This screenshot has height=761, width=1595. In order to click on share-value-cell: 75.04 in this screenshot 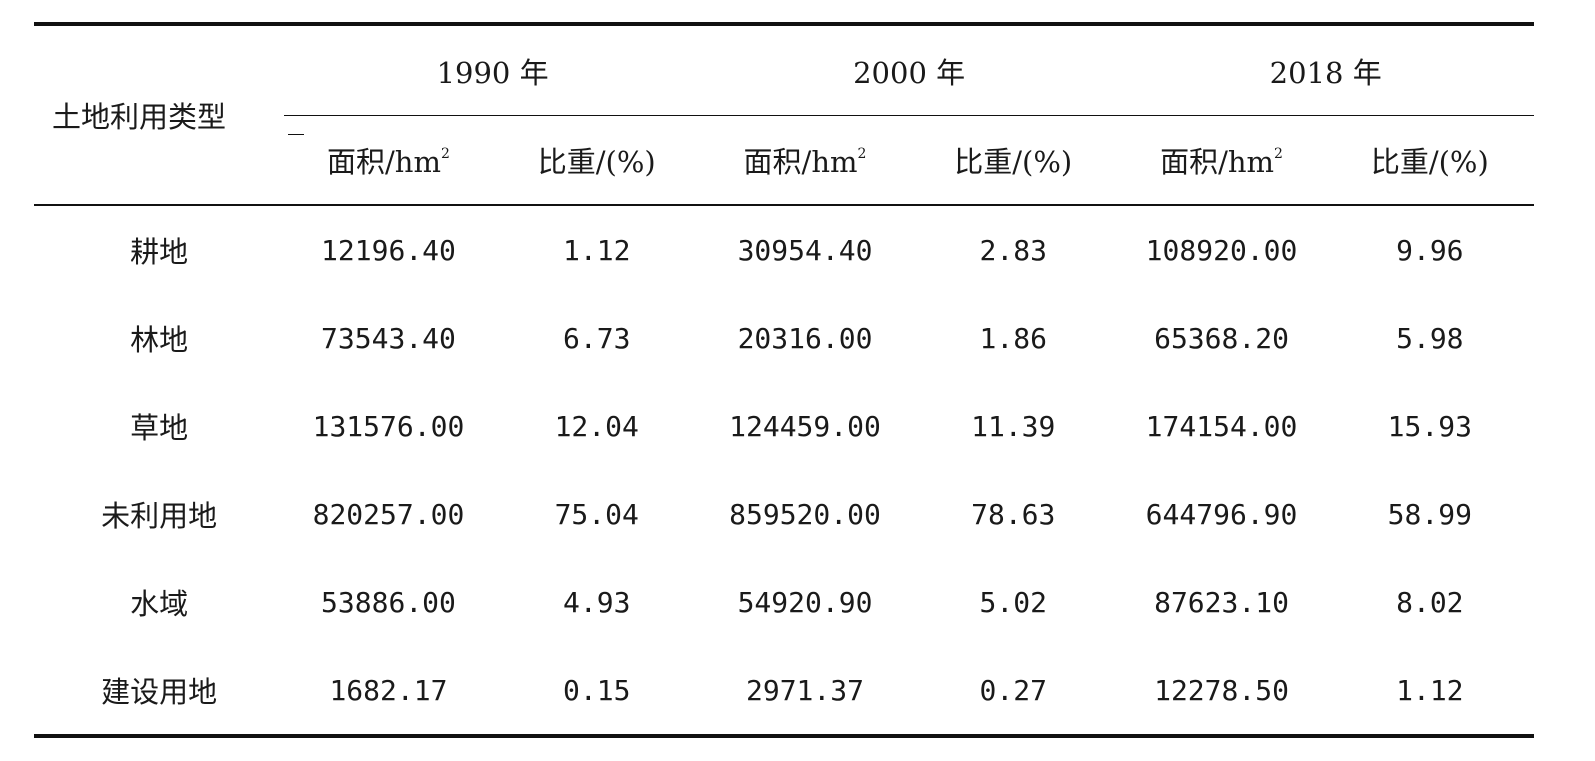, I will do `click(596, 514)`.